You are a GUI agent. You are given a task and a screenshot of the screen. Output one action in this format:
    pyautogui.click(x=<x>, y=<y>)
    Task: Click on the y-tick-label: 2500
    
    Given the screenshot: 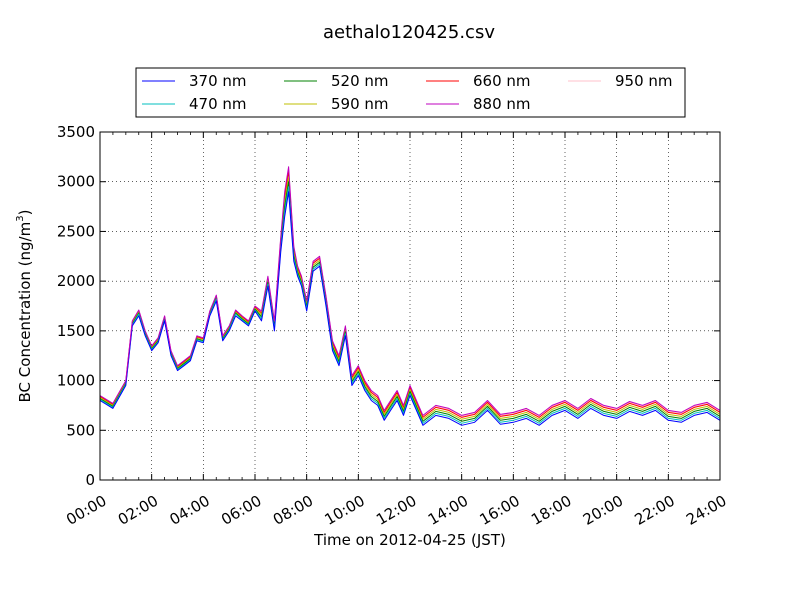 What is the action you would take?
    pyautogui.click(x=76, y=231)
    